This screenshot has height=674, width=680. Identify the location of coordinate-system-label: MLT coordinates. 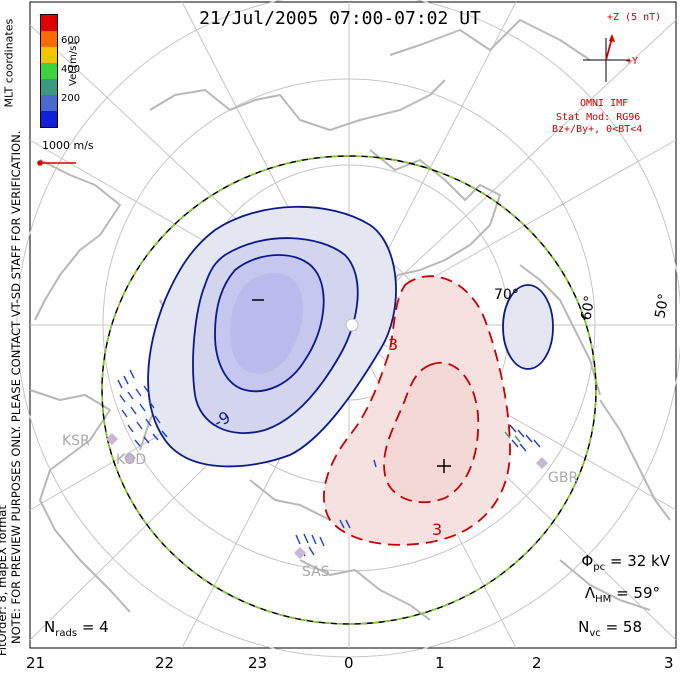
(9, 63).